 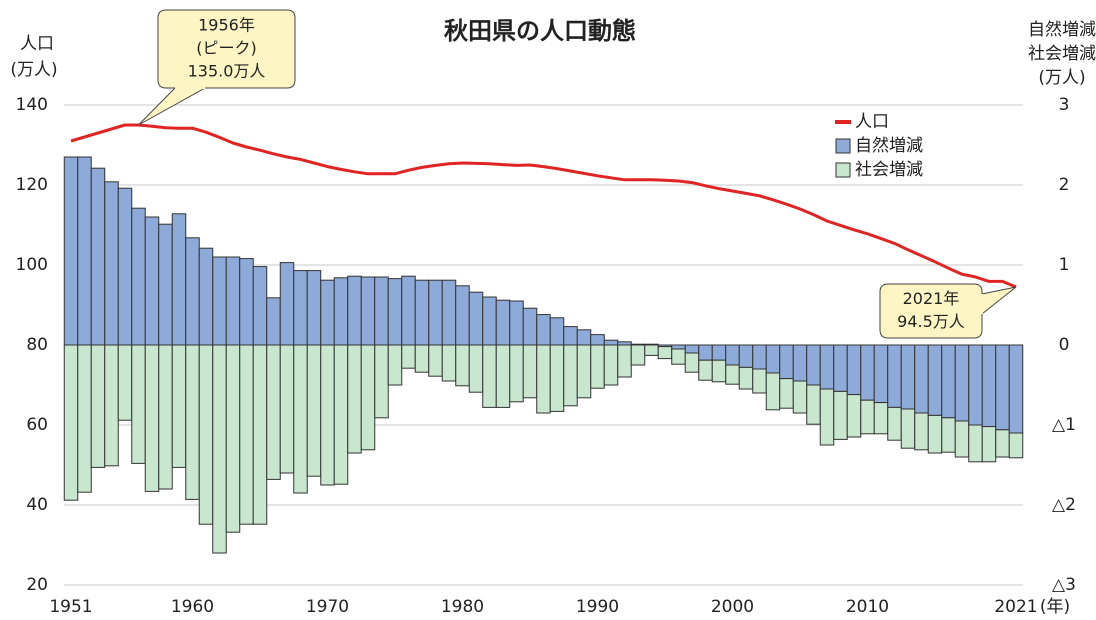 What do you see at coordinates (1061, 78) in the screenshot?
I see `y2-axis-label: (万人)` at bounding box center [1061, 78].